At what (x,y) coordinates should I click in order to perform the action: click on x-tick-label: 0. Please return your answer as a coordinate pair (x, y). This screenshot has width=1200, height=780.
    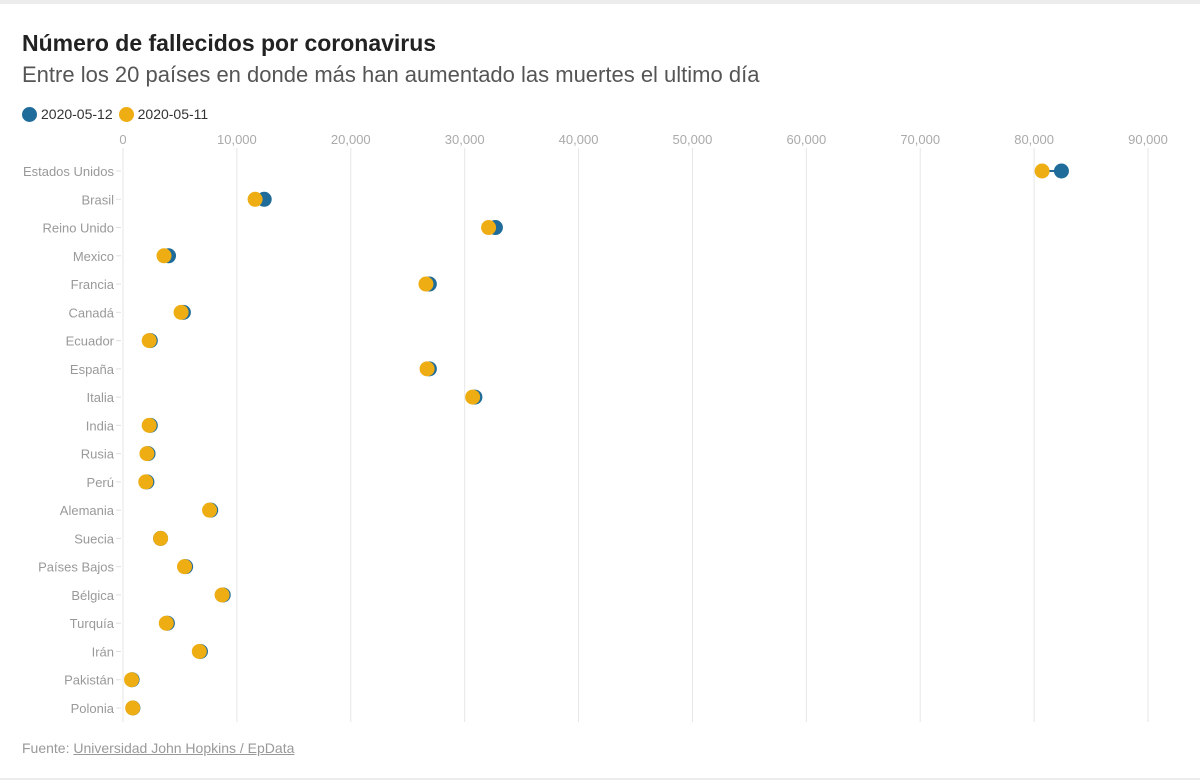
    Looking at the image, I should click on (122, 139).